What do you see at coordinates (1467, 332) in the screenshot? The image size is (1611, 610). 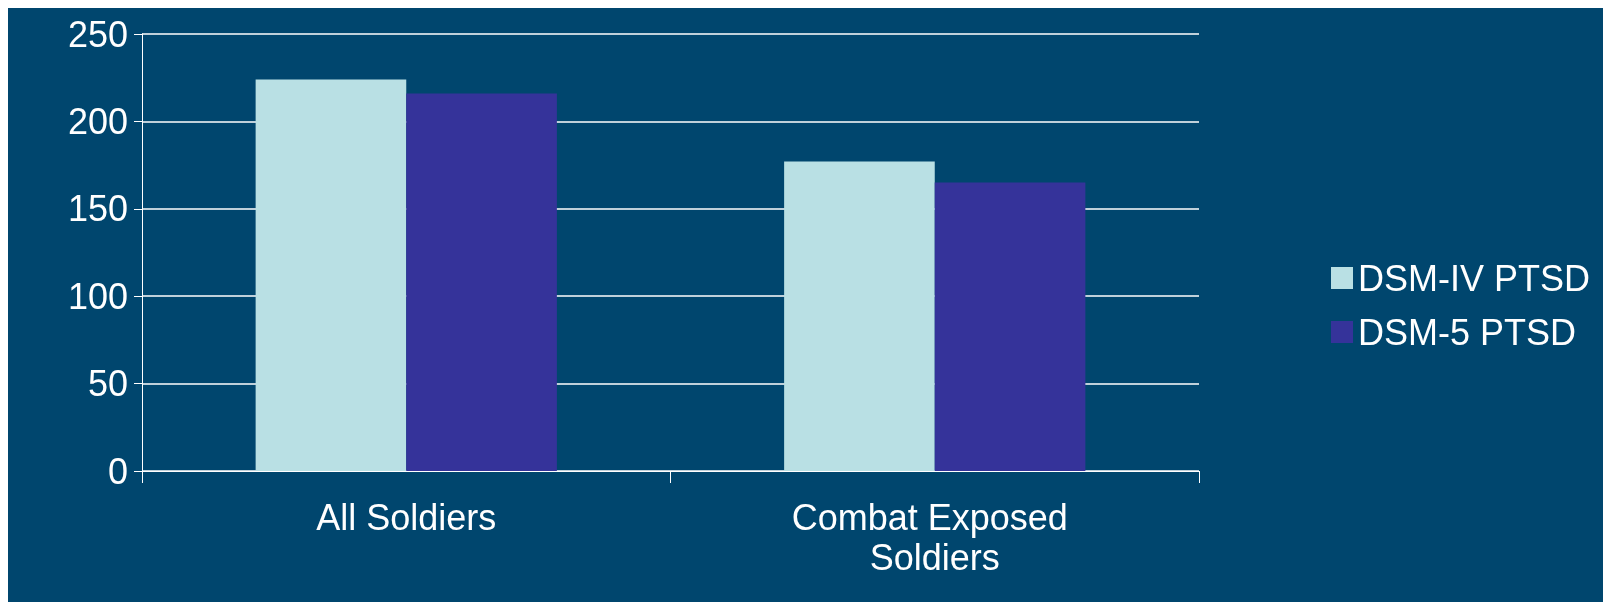 I see `legend-label: DSM-5 PTSD` at bounding box center [1467, 332].